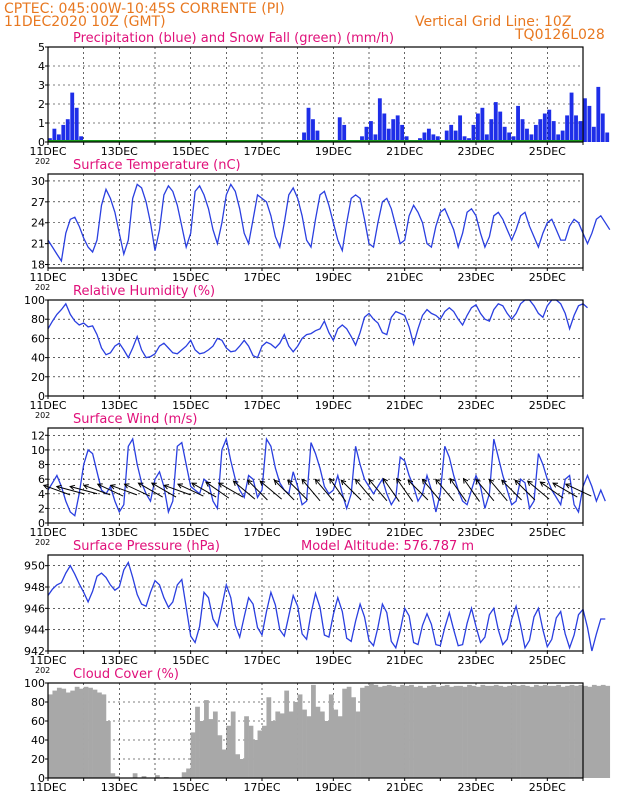  Describe the element at coordinates (38, 338) in the screenshot. I see `y-tick-label: 60` at that location.